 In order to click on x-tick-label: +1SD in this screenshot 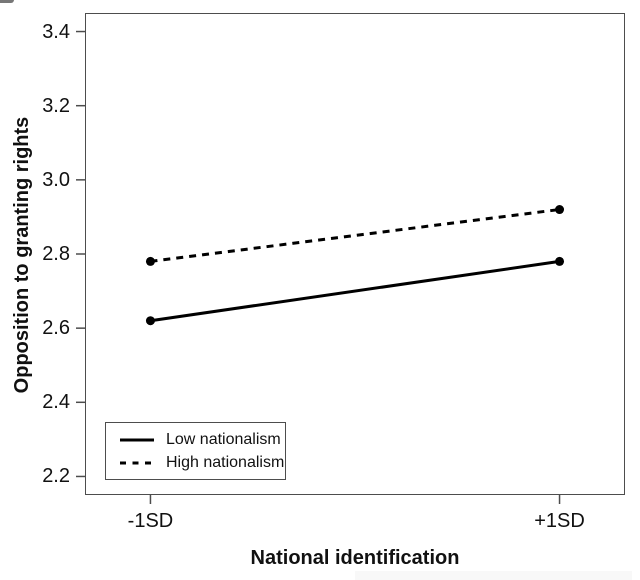, I will do `click(559, 521)`.